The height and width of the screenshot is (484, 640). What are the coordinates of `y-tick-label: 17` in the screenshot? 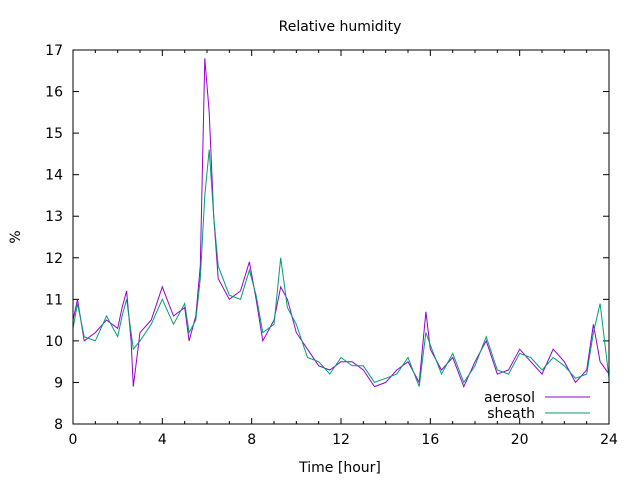 It's located at (54, 51).